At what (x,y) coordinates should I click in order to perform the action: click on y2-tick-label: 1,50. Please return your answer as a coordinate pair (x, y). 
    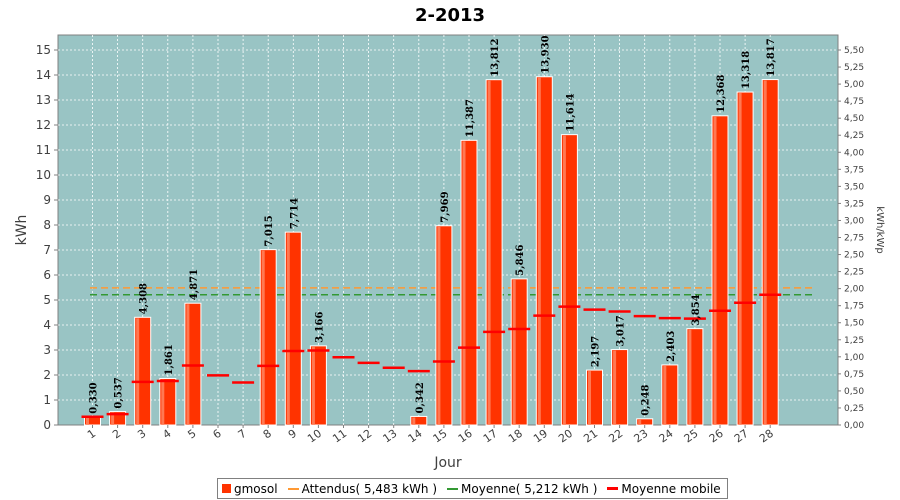
    Looking at the image, I should click on (854, 324).